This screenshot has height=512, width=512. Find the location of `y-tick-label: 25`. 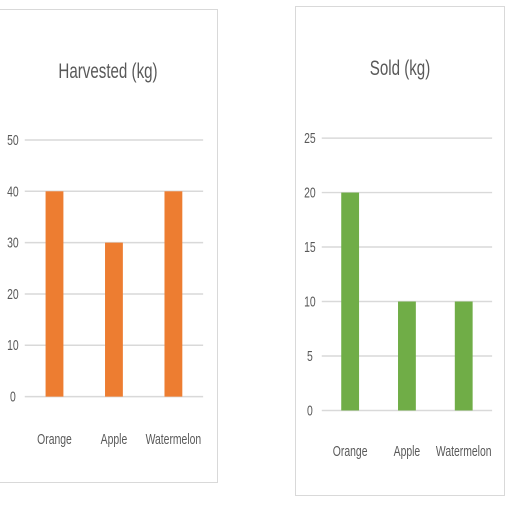

y-tick-label: 25 is located at coordinates (310, 137).